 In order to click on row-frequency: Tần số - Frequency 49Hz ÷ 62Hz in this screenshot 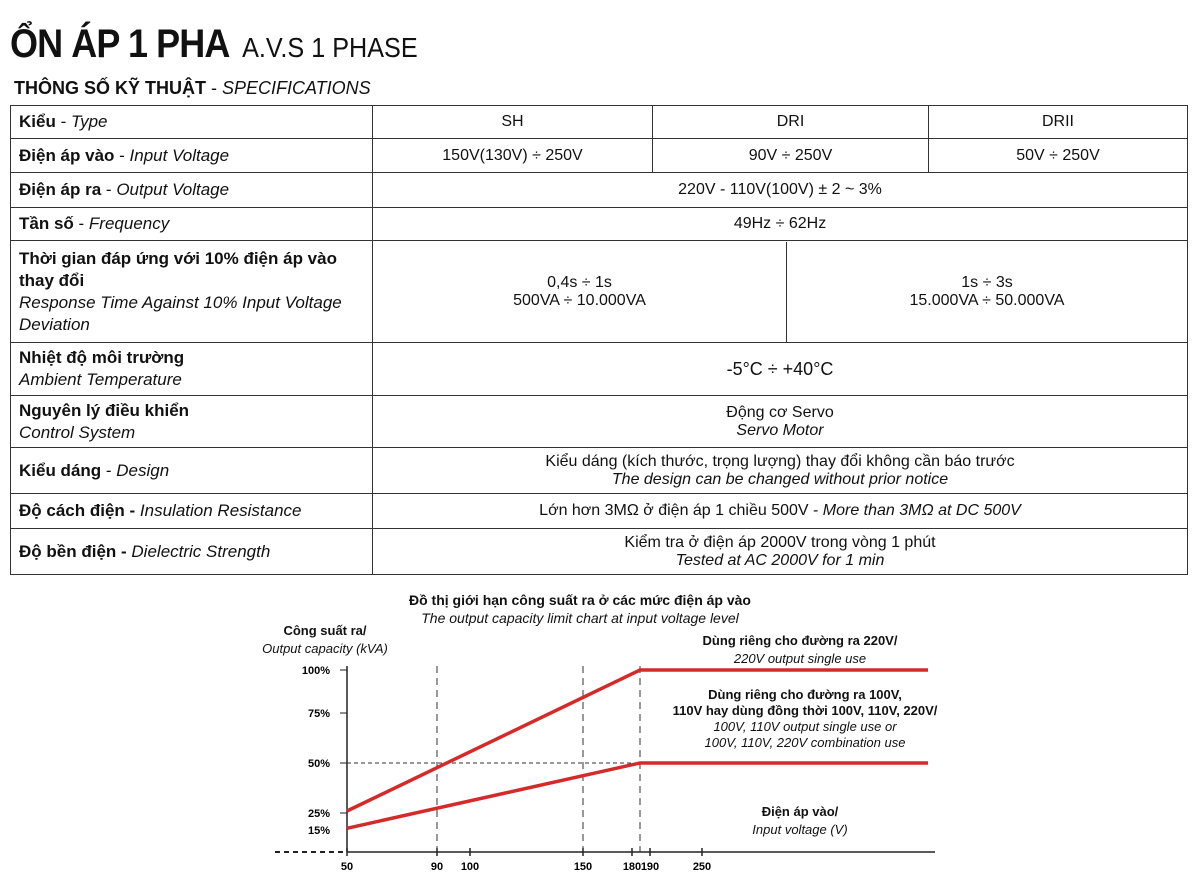, I will do `click(599, 224)`.